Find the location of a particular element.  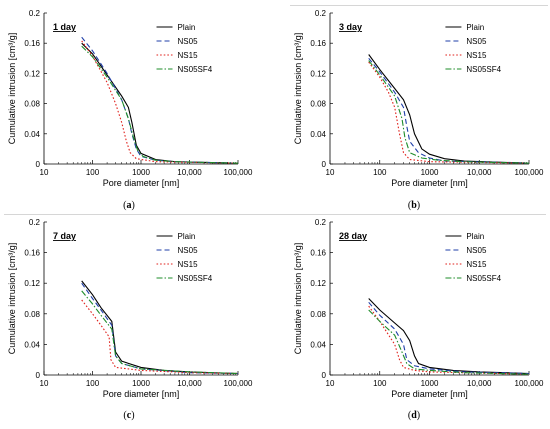

age-label: 1 day is located at coordinates (64, 27).